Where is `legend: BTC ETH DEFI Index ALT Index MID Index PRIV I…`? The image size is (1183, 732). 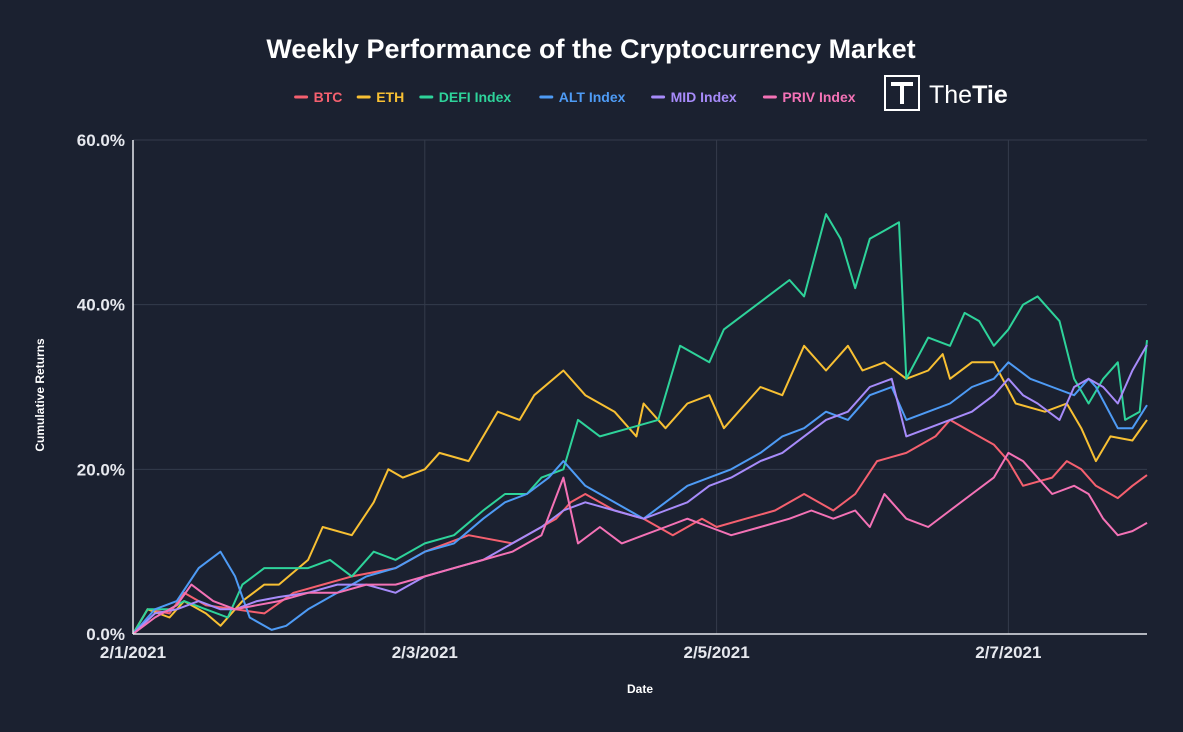 legend: BTC ETH DEFI Index ALT Index MID Index PRIV I… is located at coordinates (575, 97).